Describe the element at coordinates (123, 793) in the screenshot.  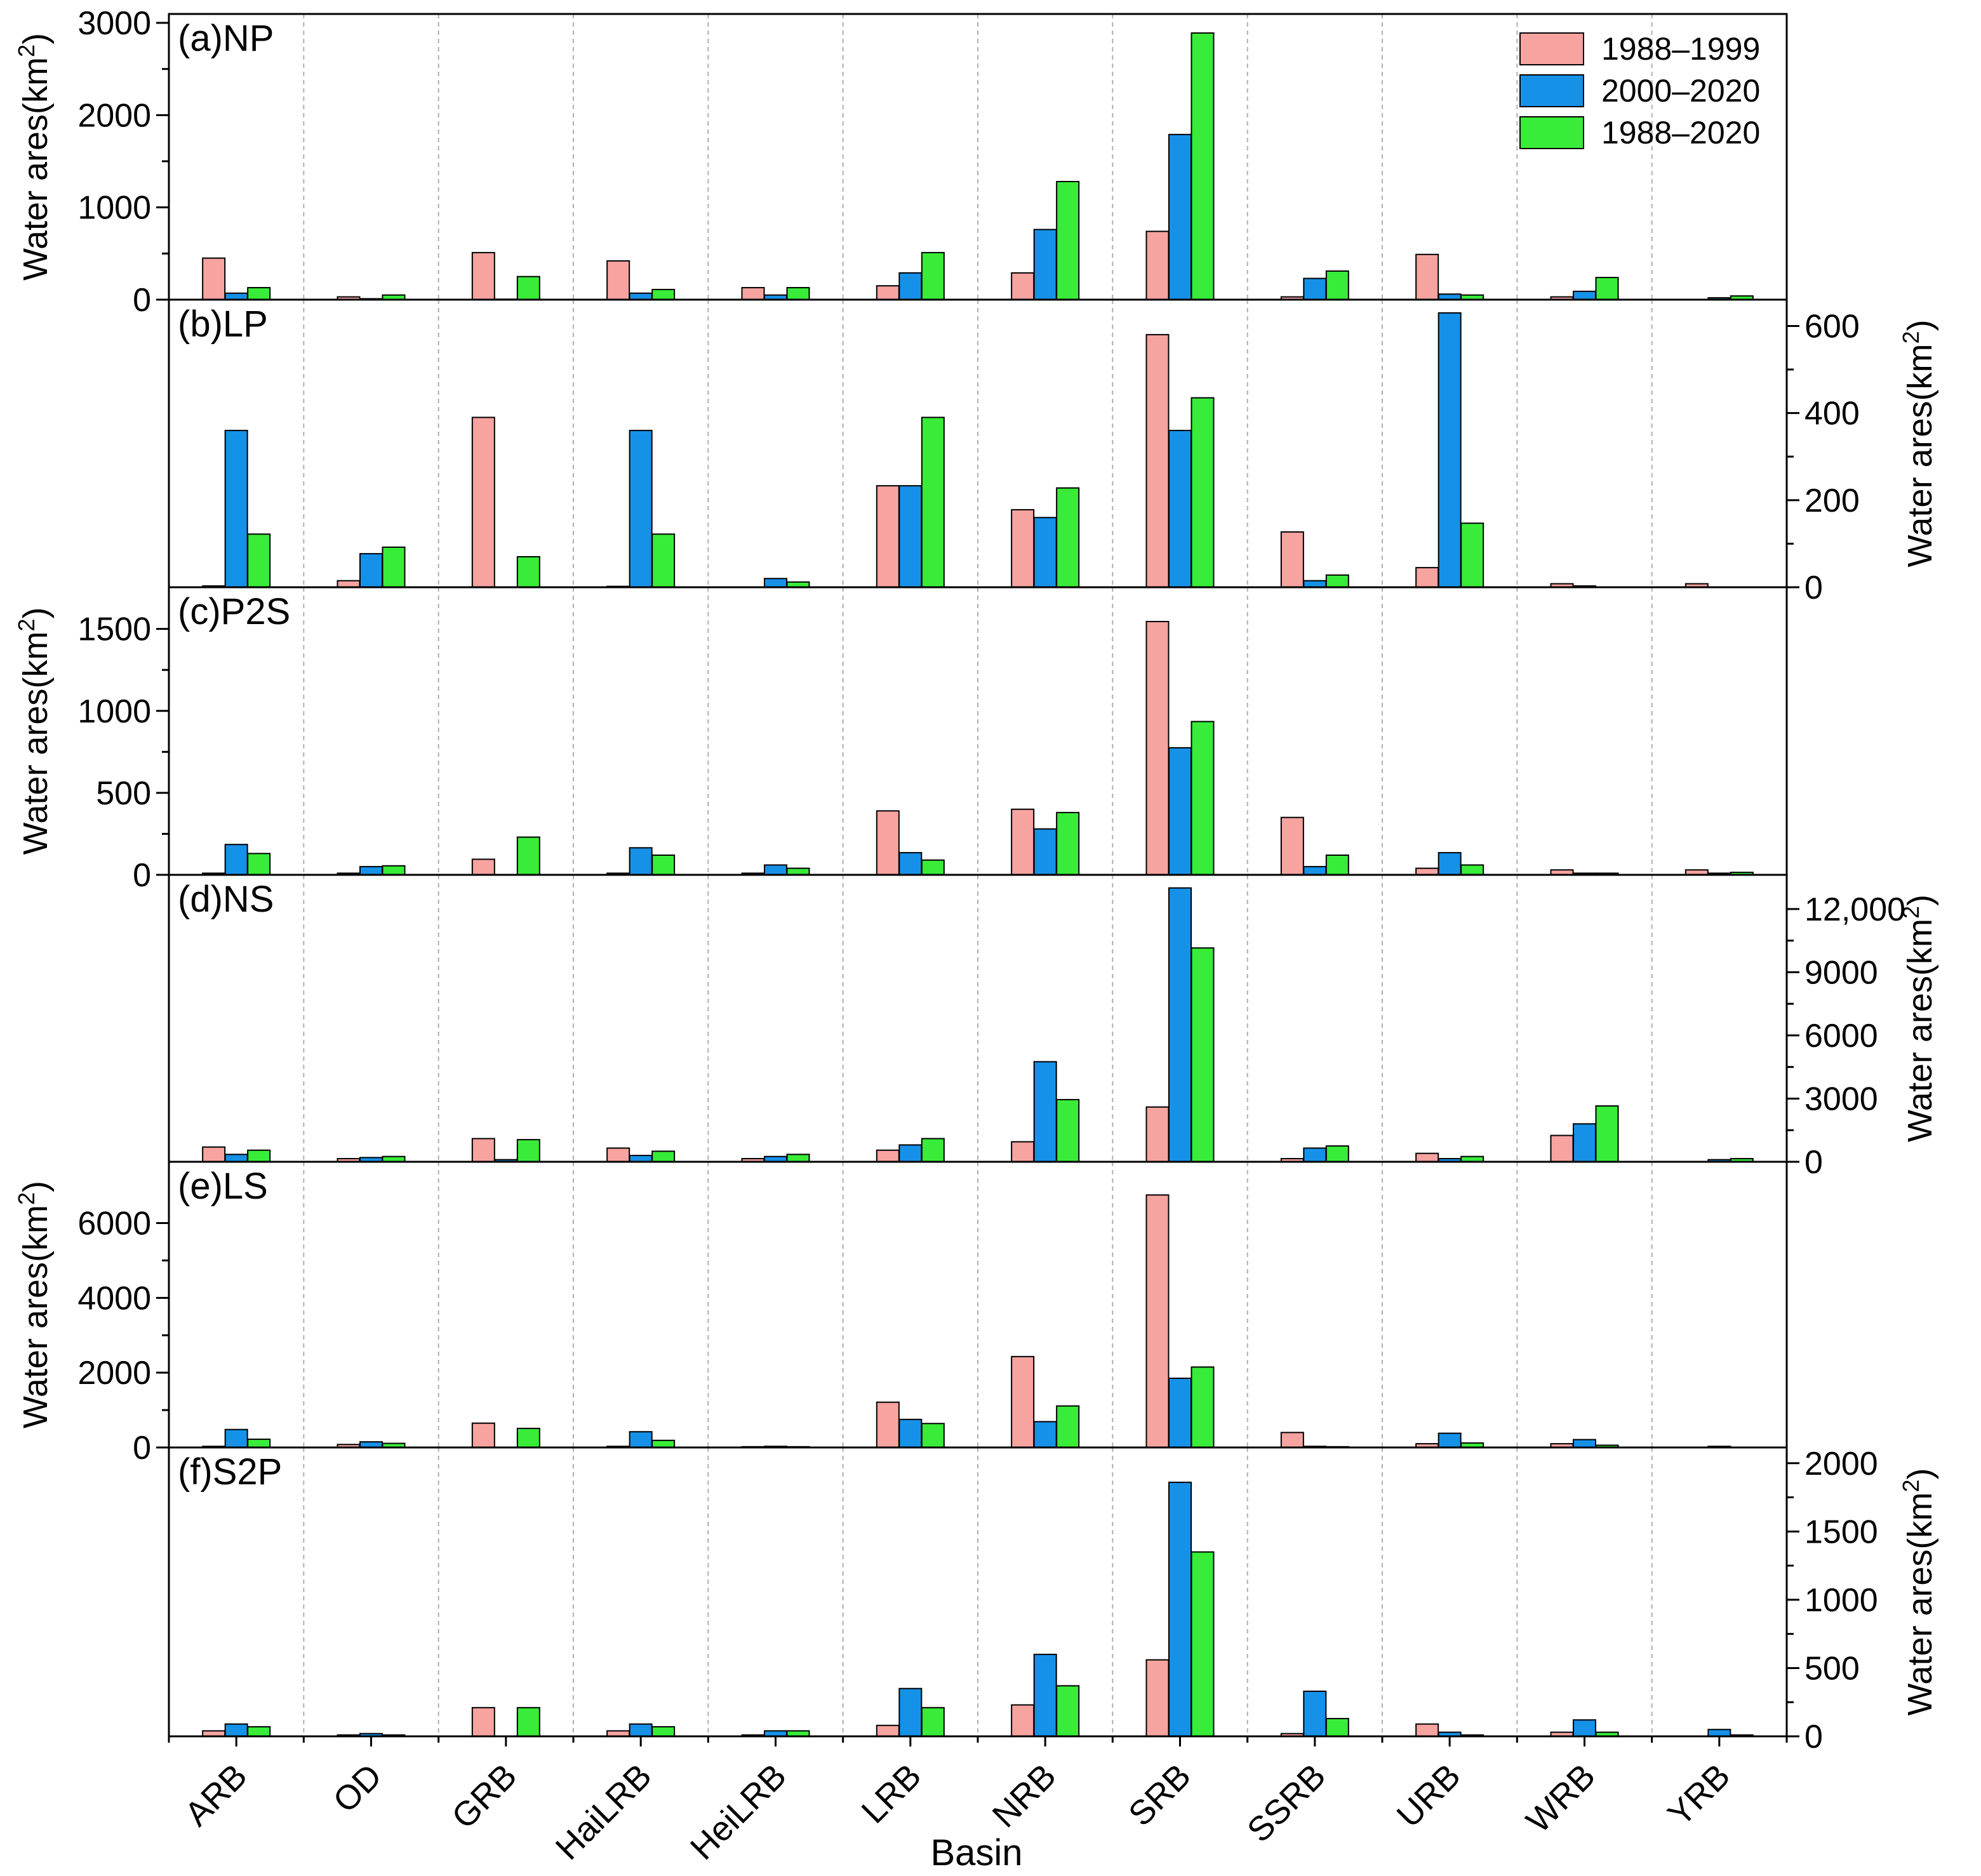
I see `y-tick-label: 500` at that location.